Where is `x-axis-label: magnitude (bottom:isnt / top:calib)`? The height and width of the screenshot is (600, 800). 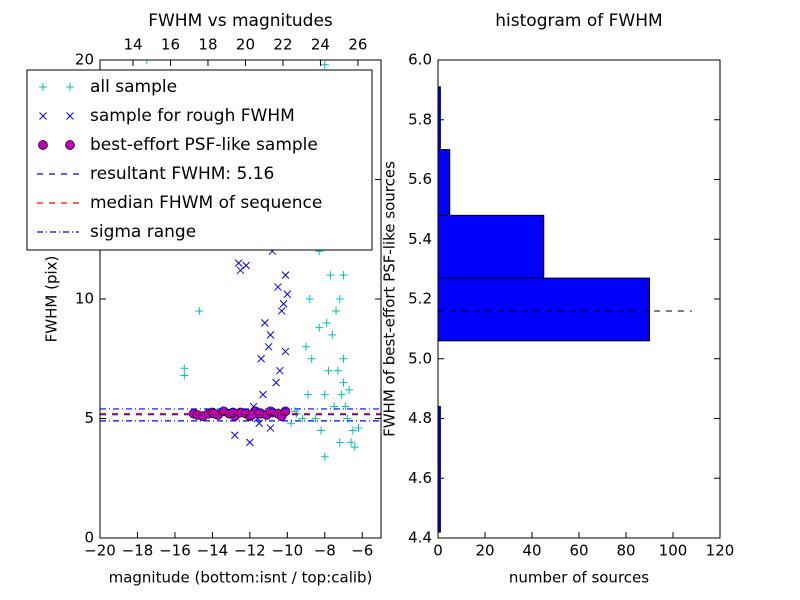 x-axis-label: magnitude (bottom:isnt / top:calib) is located at coordinates (241, 578).